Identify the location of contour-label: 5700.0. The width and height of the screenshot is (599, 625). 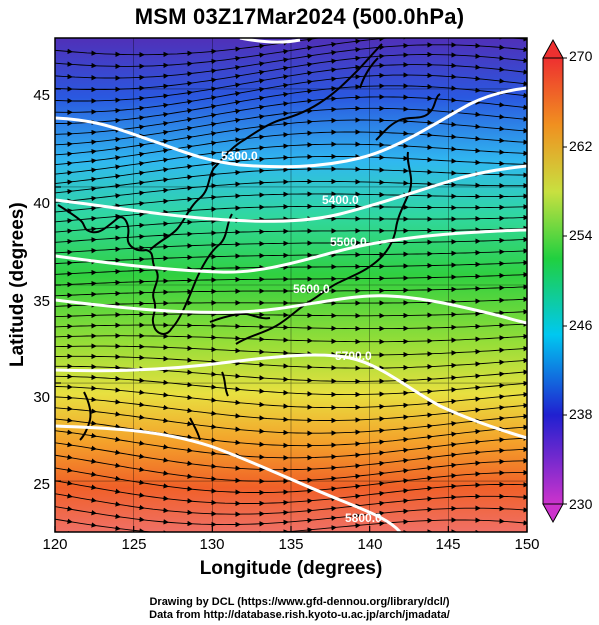
(353, 356).